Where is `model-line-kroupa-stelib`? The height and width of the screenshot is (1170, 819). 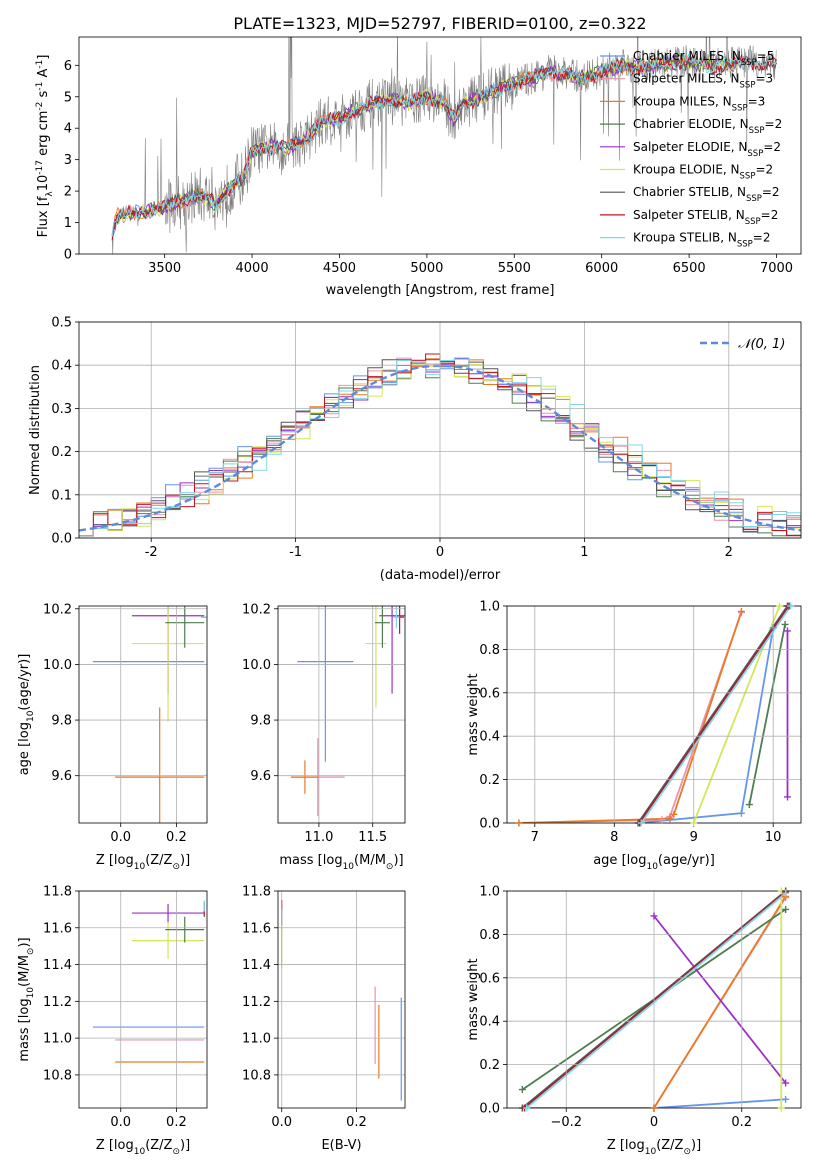 model-line-kroupa-stelib is located at coordinates (444, 145).